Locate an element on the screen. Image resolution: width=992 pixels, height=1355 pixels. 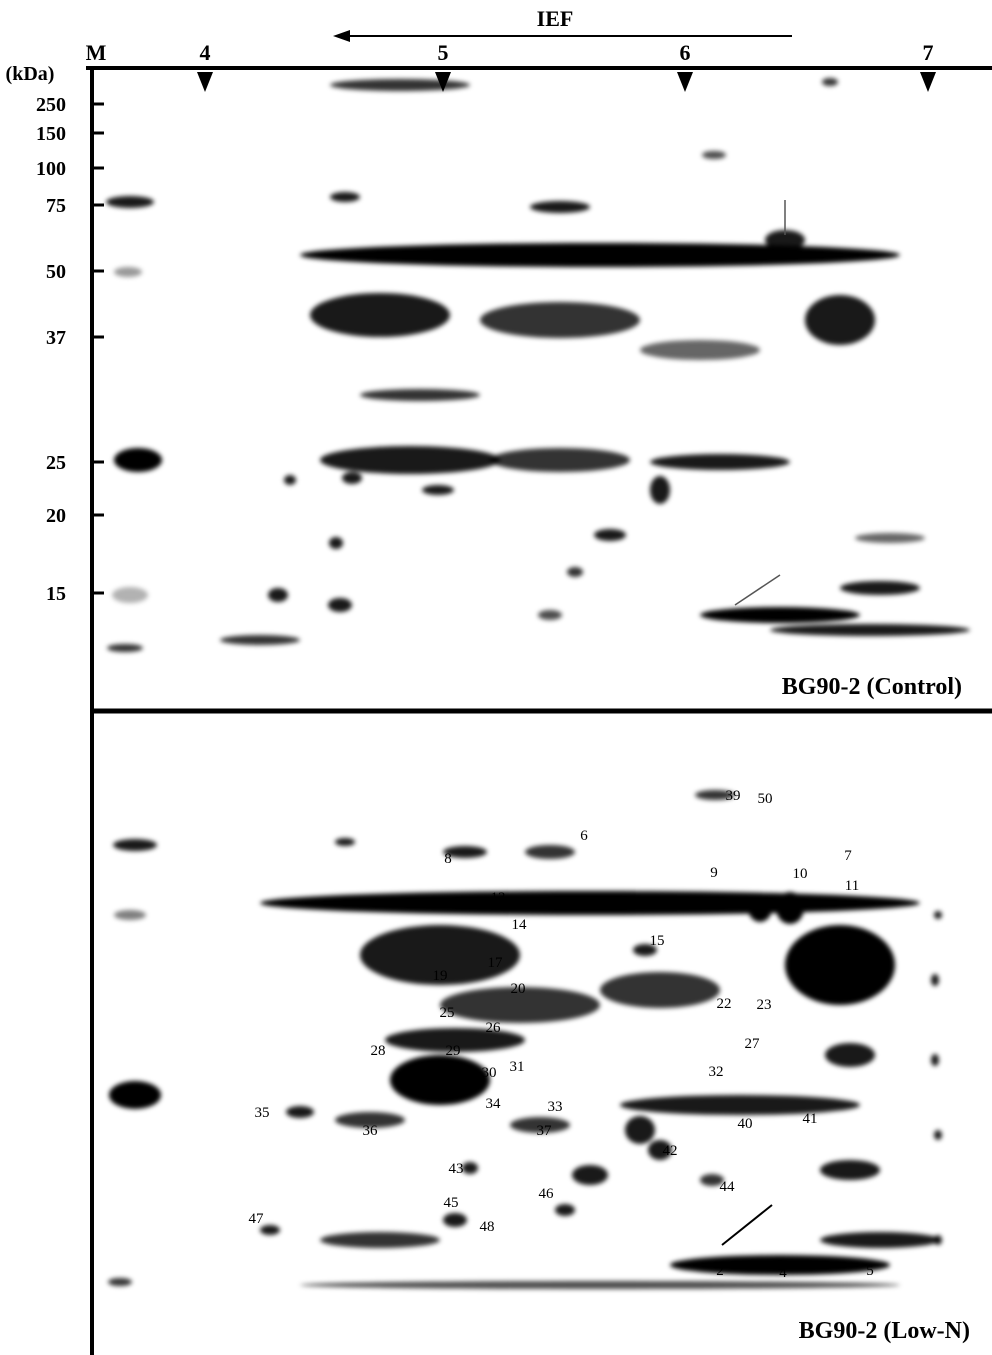
spot-label: 27 is located at coordinates (753, 1044).